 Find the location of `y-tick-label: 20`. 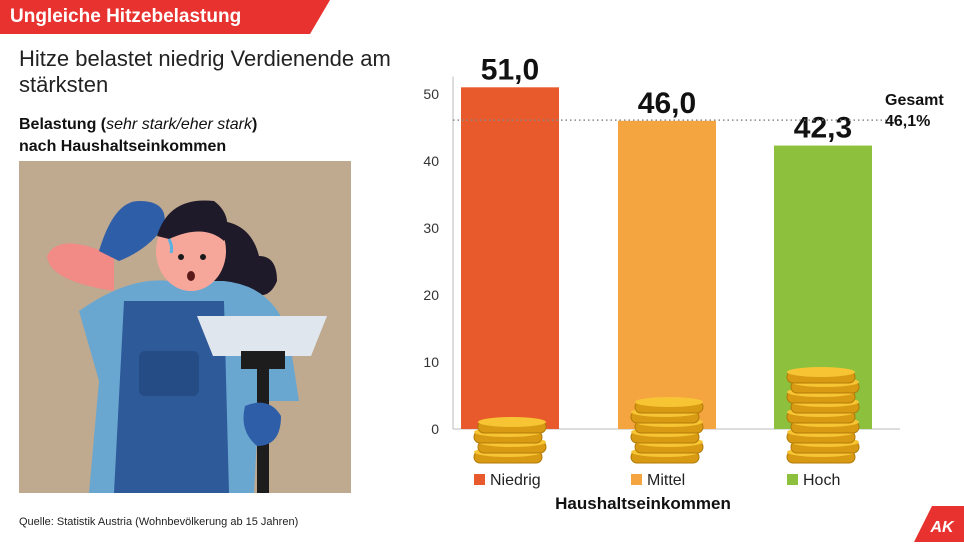

y-tick-label: 20 is located at coordinates (431, 295).